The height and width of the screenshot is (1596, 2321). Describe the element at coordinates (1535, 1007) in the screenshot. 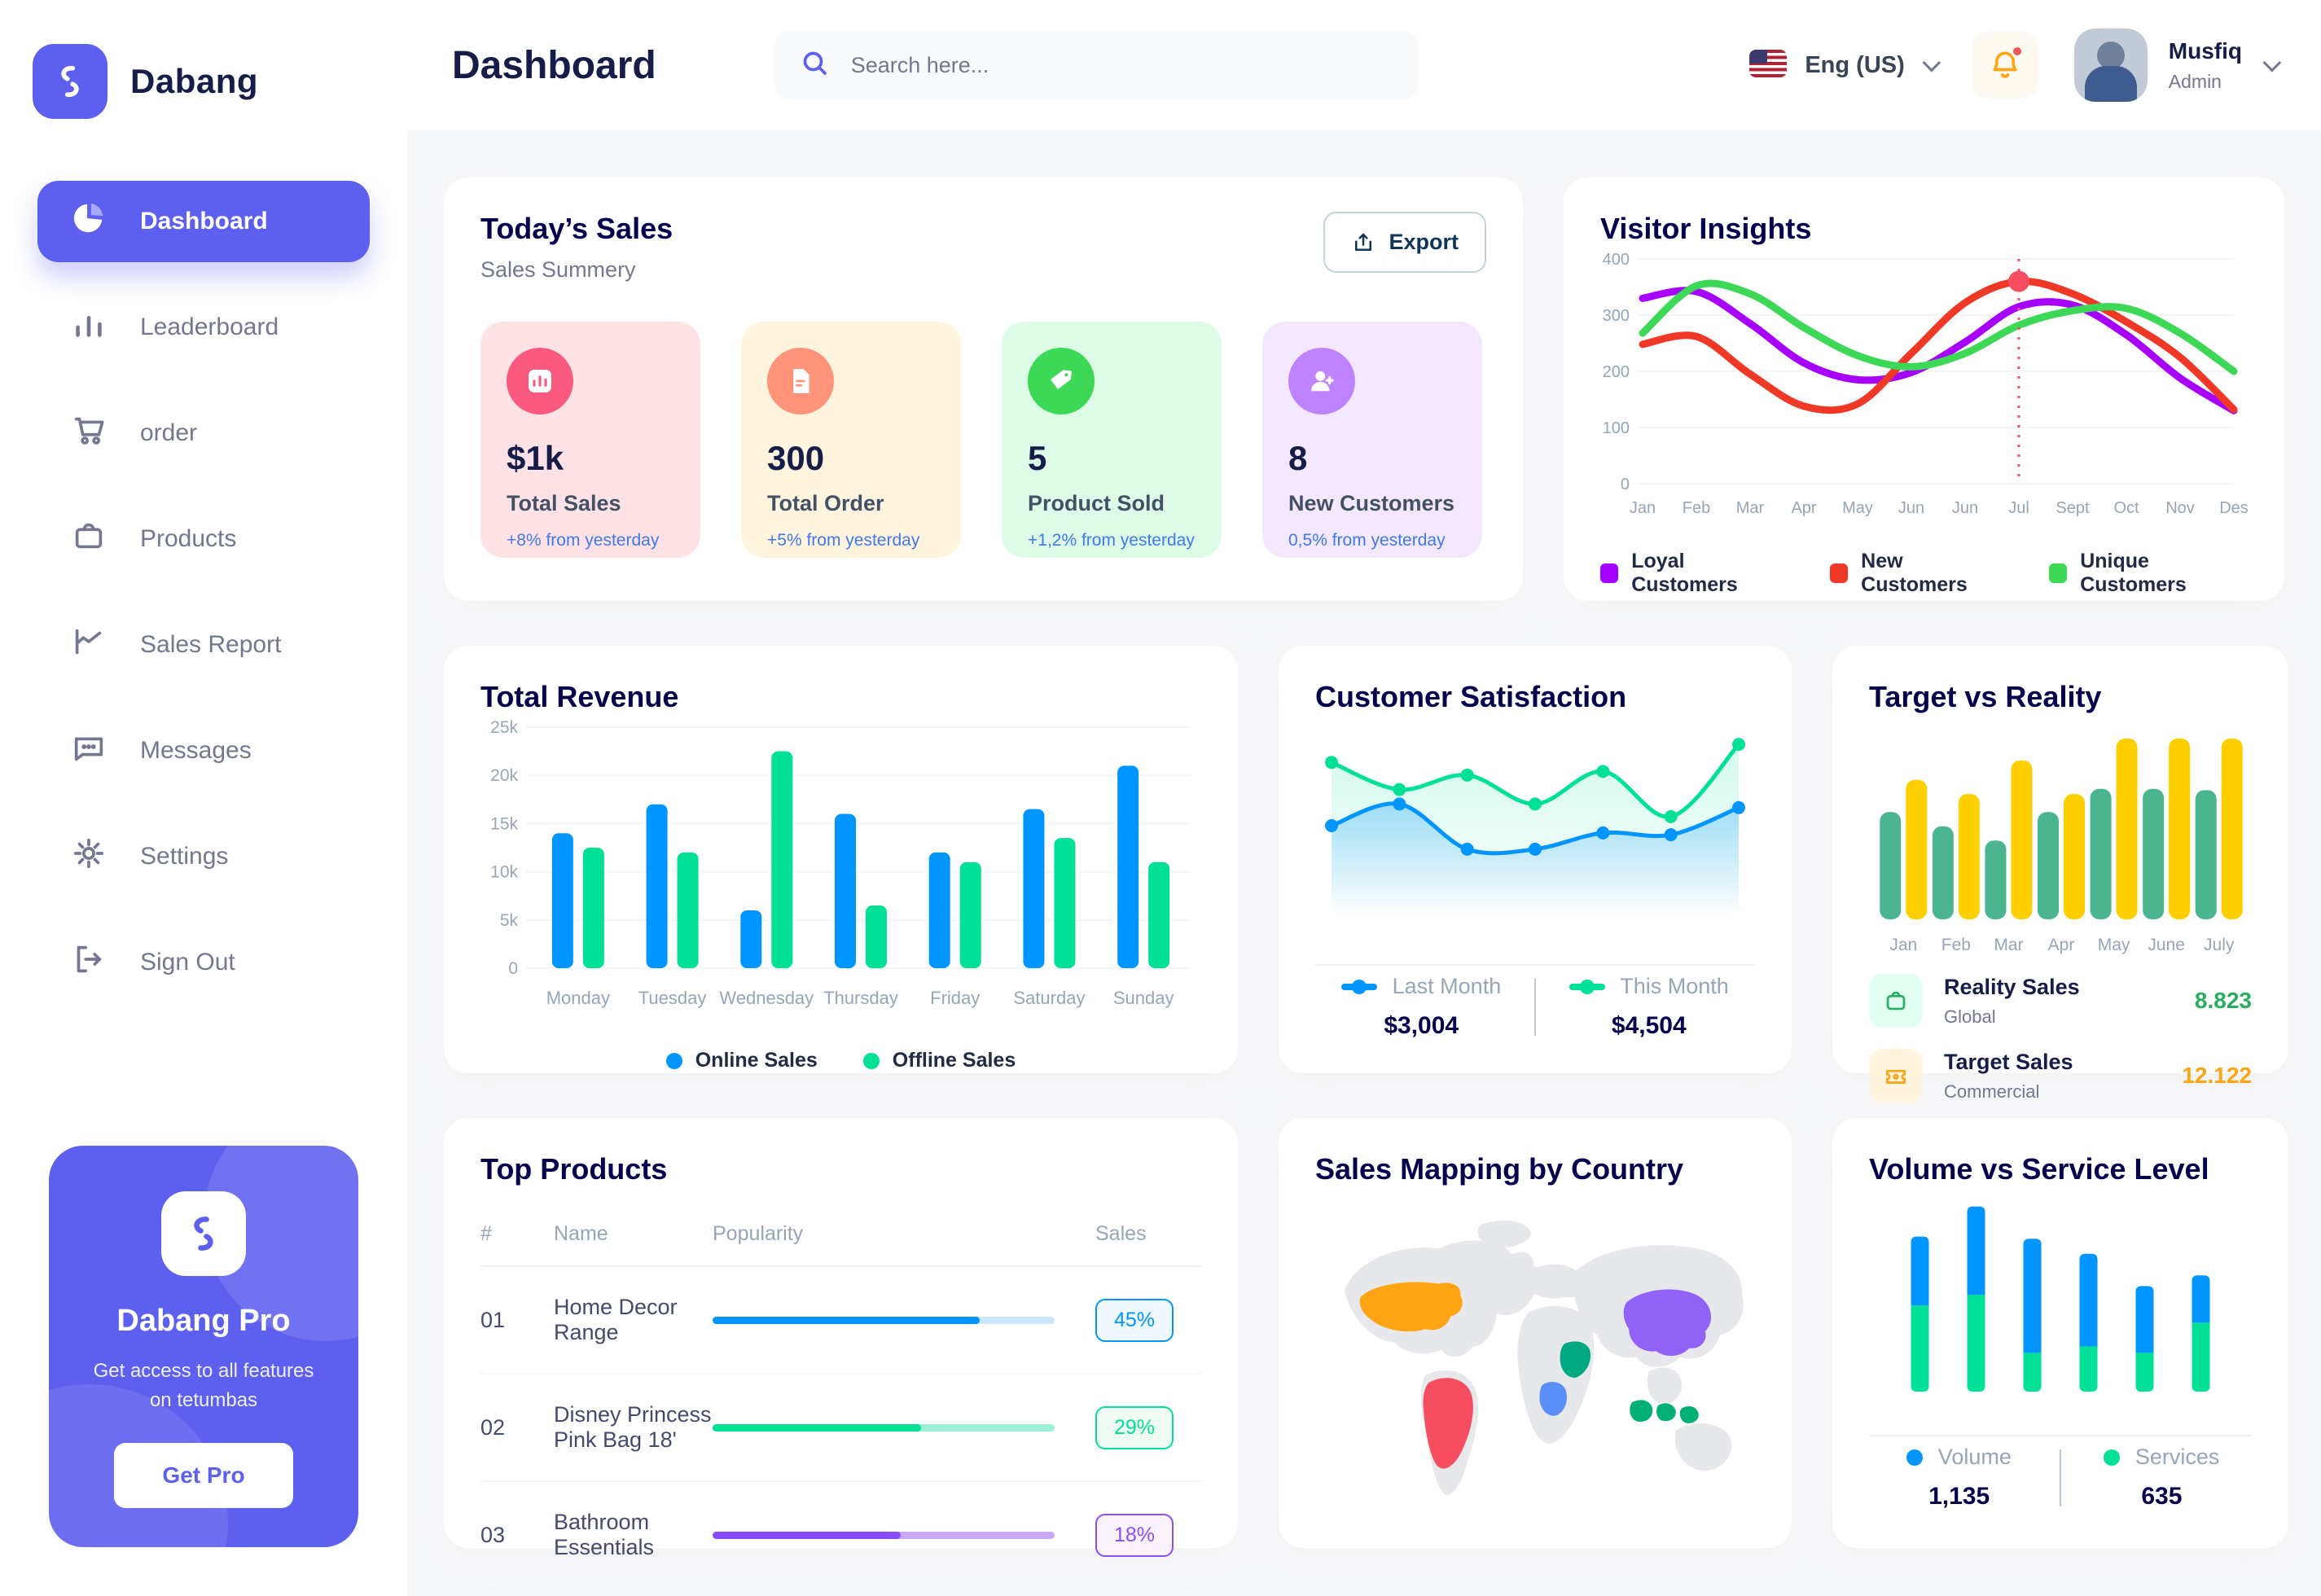

I see `satisfaction-legend: Last Month $3,004 This Month $4,504` at that location.